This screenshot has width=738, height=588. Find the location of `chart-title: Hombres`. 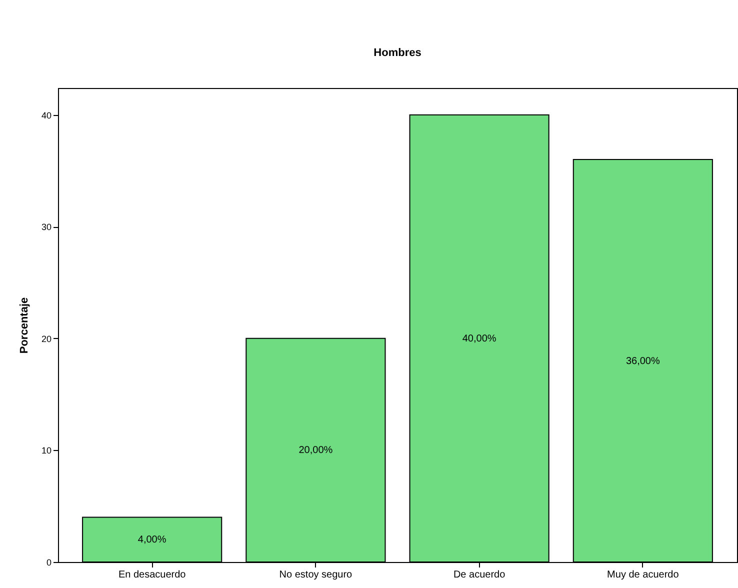

chart-title: Hombres is located at coordinates (398, 53).